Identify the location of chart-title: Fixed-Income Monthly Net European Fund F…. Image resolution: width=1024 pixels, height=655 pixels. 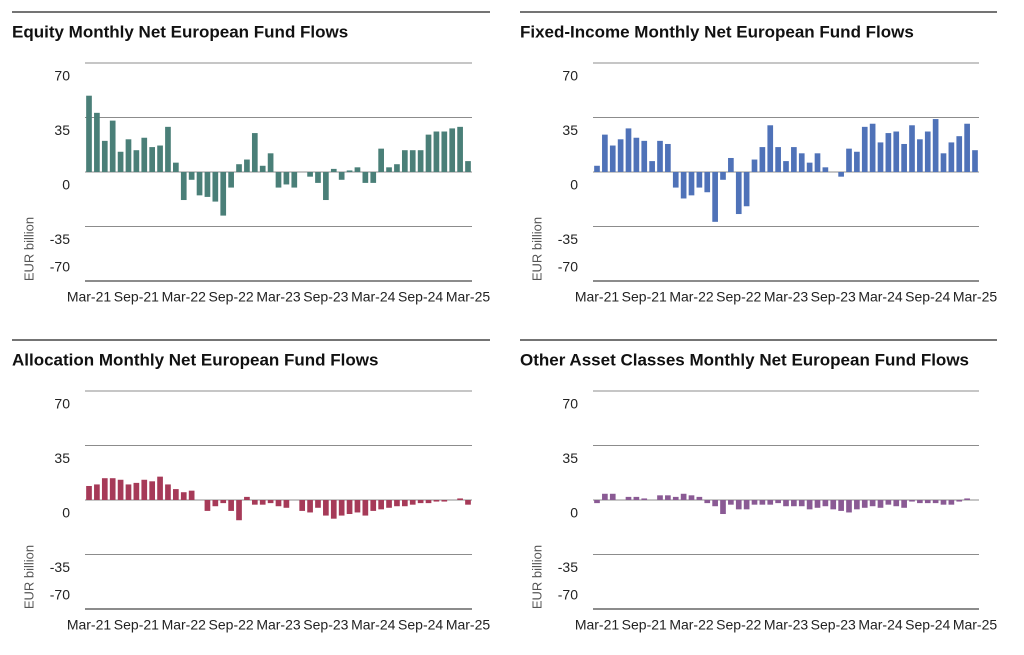
(717, 31).